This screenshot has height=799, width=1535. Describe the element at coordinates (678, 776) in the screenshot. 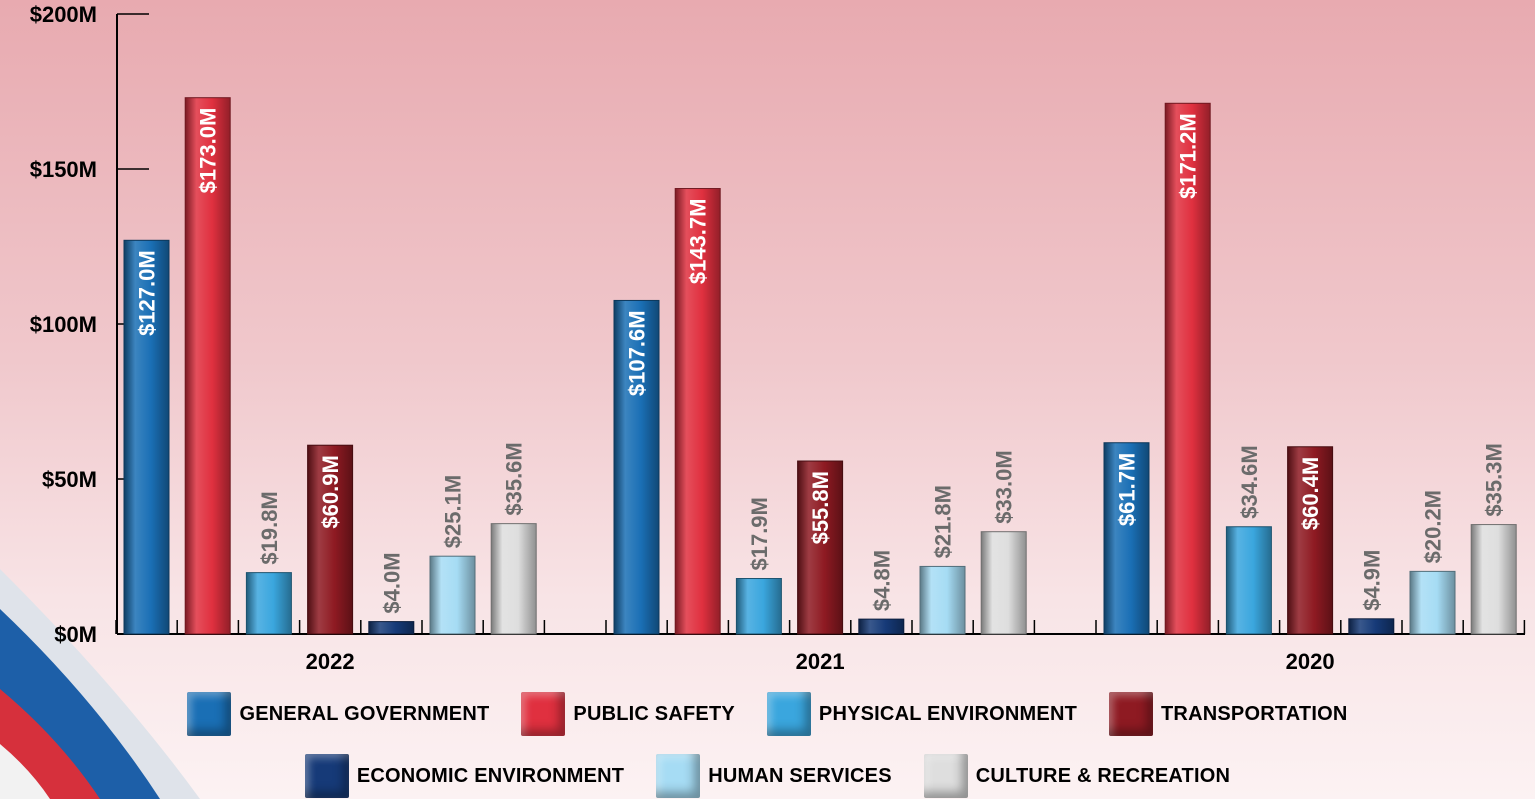

I see `legend-swatch-human-services` at that location.